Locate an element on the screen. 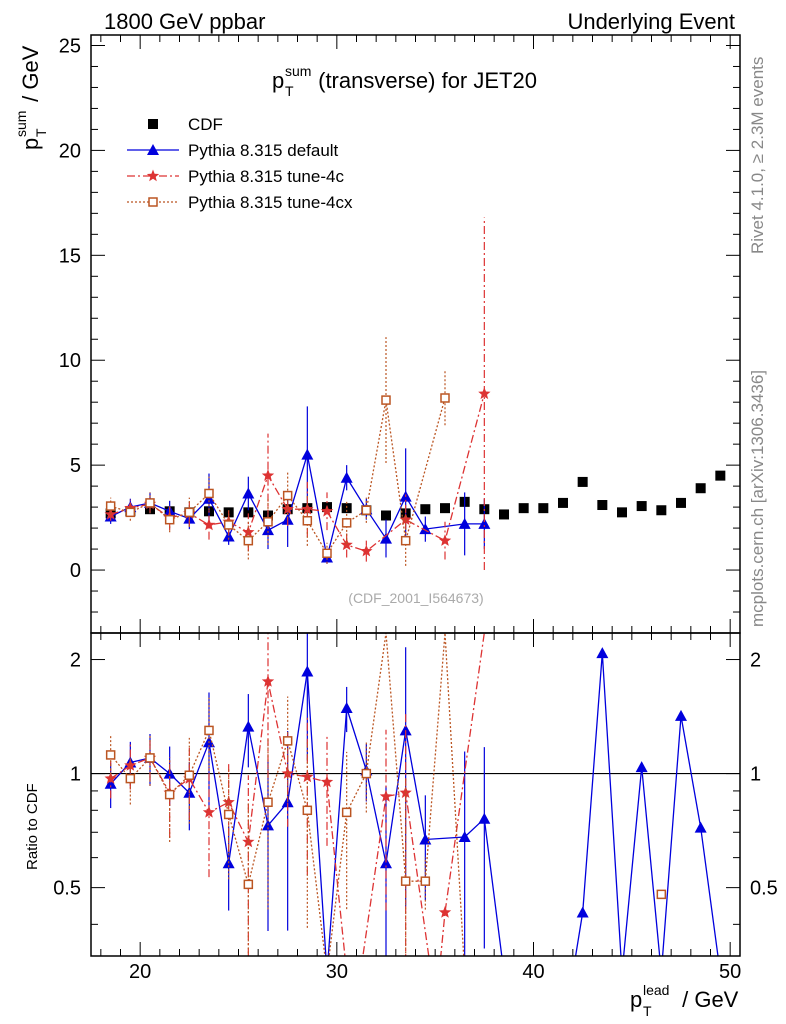 Image resolution: width=786 pixels, height=1024 pixels. legend-entry: Pythia 8.315 tune-4c is located at coordinates (235, 176).